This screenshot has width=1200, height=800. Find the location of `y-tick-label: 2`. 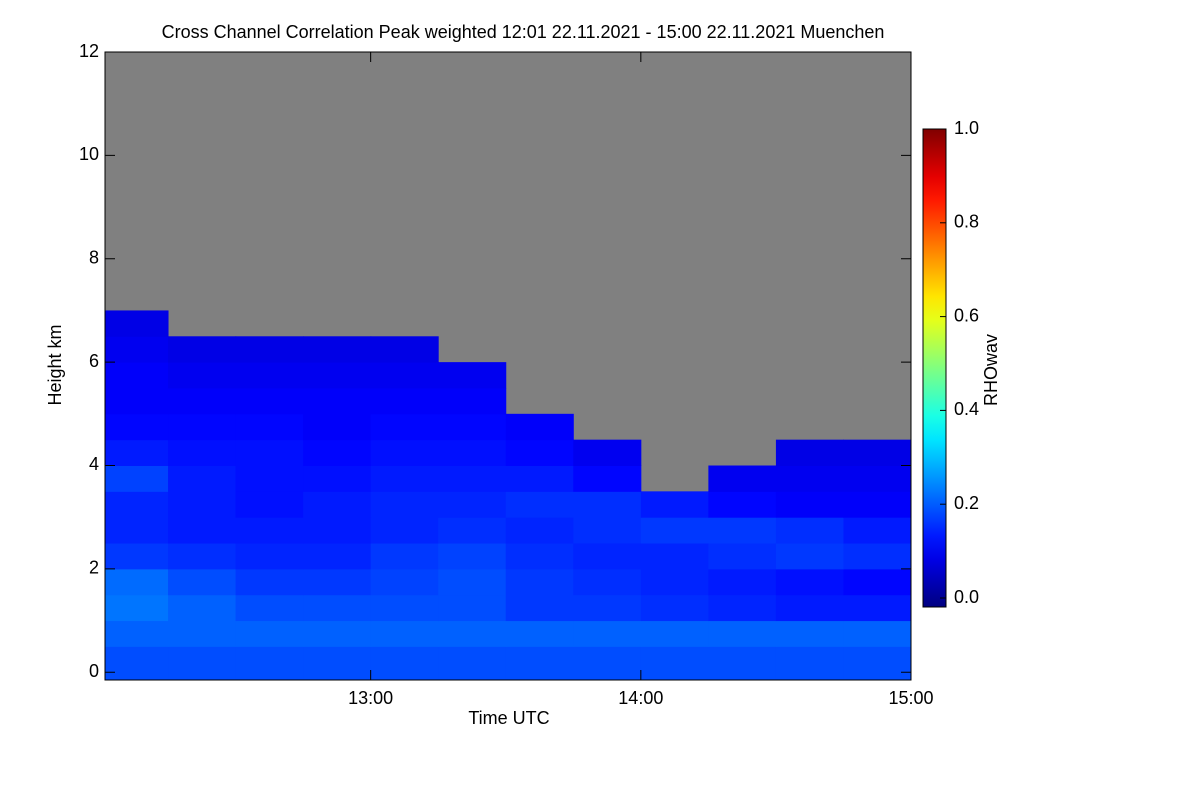

y-tick-label: 2 is located at coordinates (94, 568).